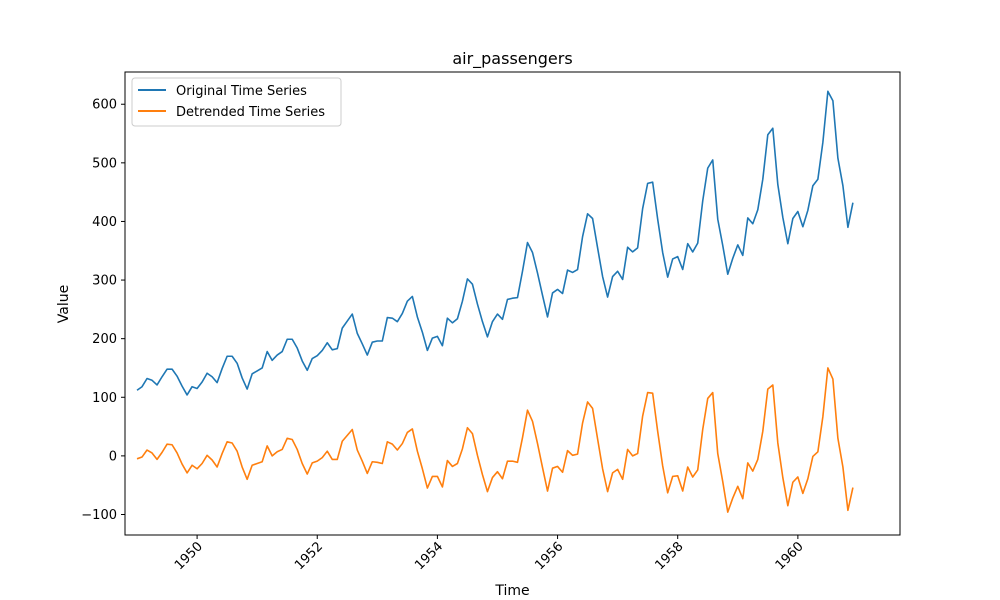 Image resolution: width=1000 pixels, height=600 pixels. Describe the element at coordinates (104, 105) in the screenshot. I see `y-tick-label: 600` at that location.